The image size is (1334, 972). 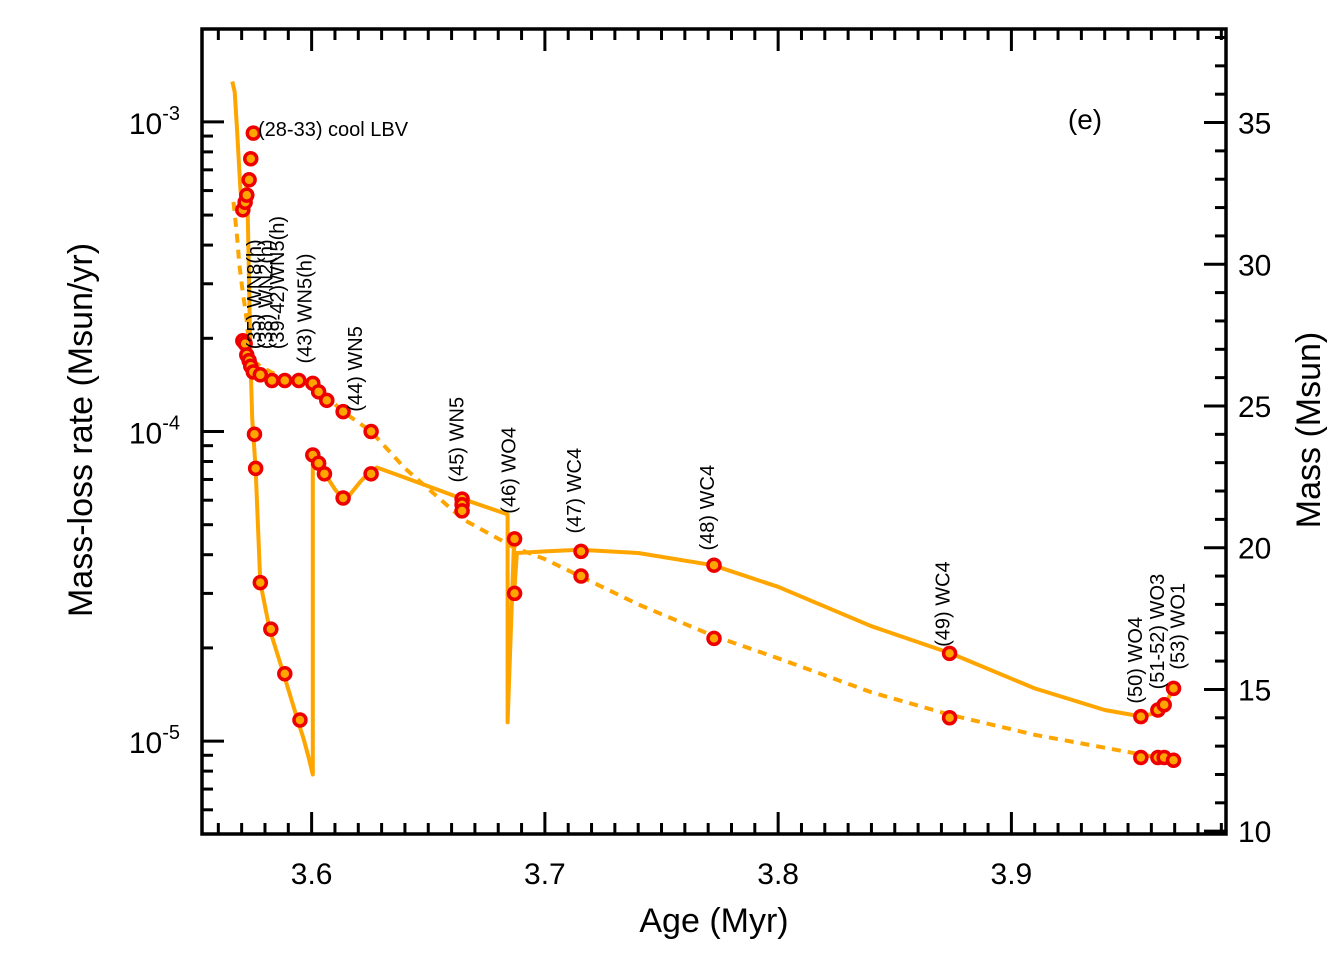 I want to click on y-right-tick-label: 10, so click(x=1254, y=832).